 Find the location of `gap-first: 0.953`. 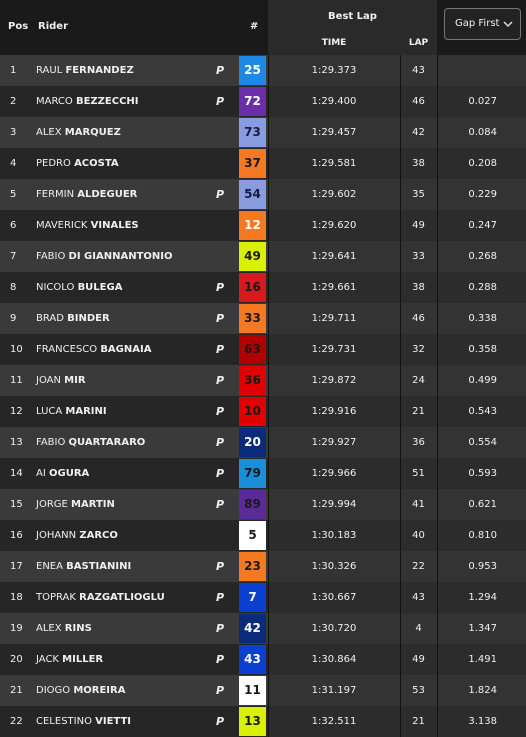

gap-first: 0.953 is located at coordinates (482, 566).